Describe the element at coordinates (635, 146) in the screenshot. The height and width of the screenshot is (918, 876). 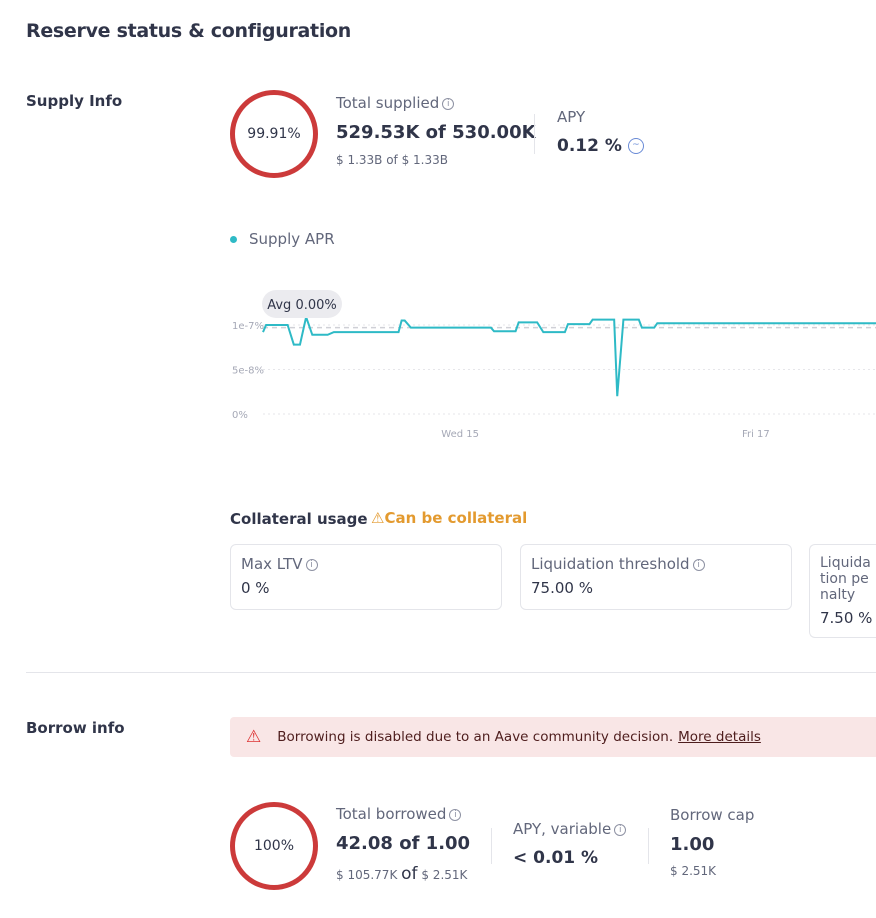
I see `apy-history-icon: ~` at that location.